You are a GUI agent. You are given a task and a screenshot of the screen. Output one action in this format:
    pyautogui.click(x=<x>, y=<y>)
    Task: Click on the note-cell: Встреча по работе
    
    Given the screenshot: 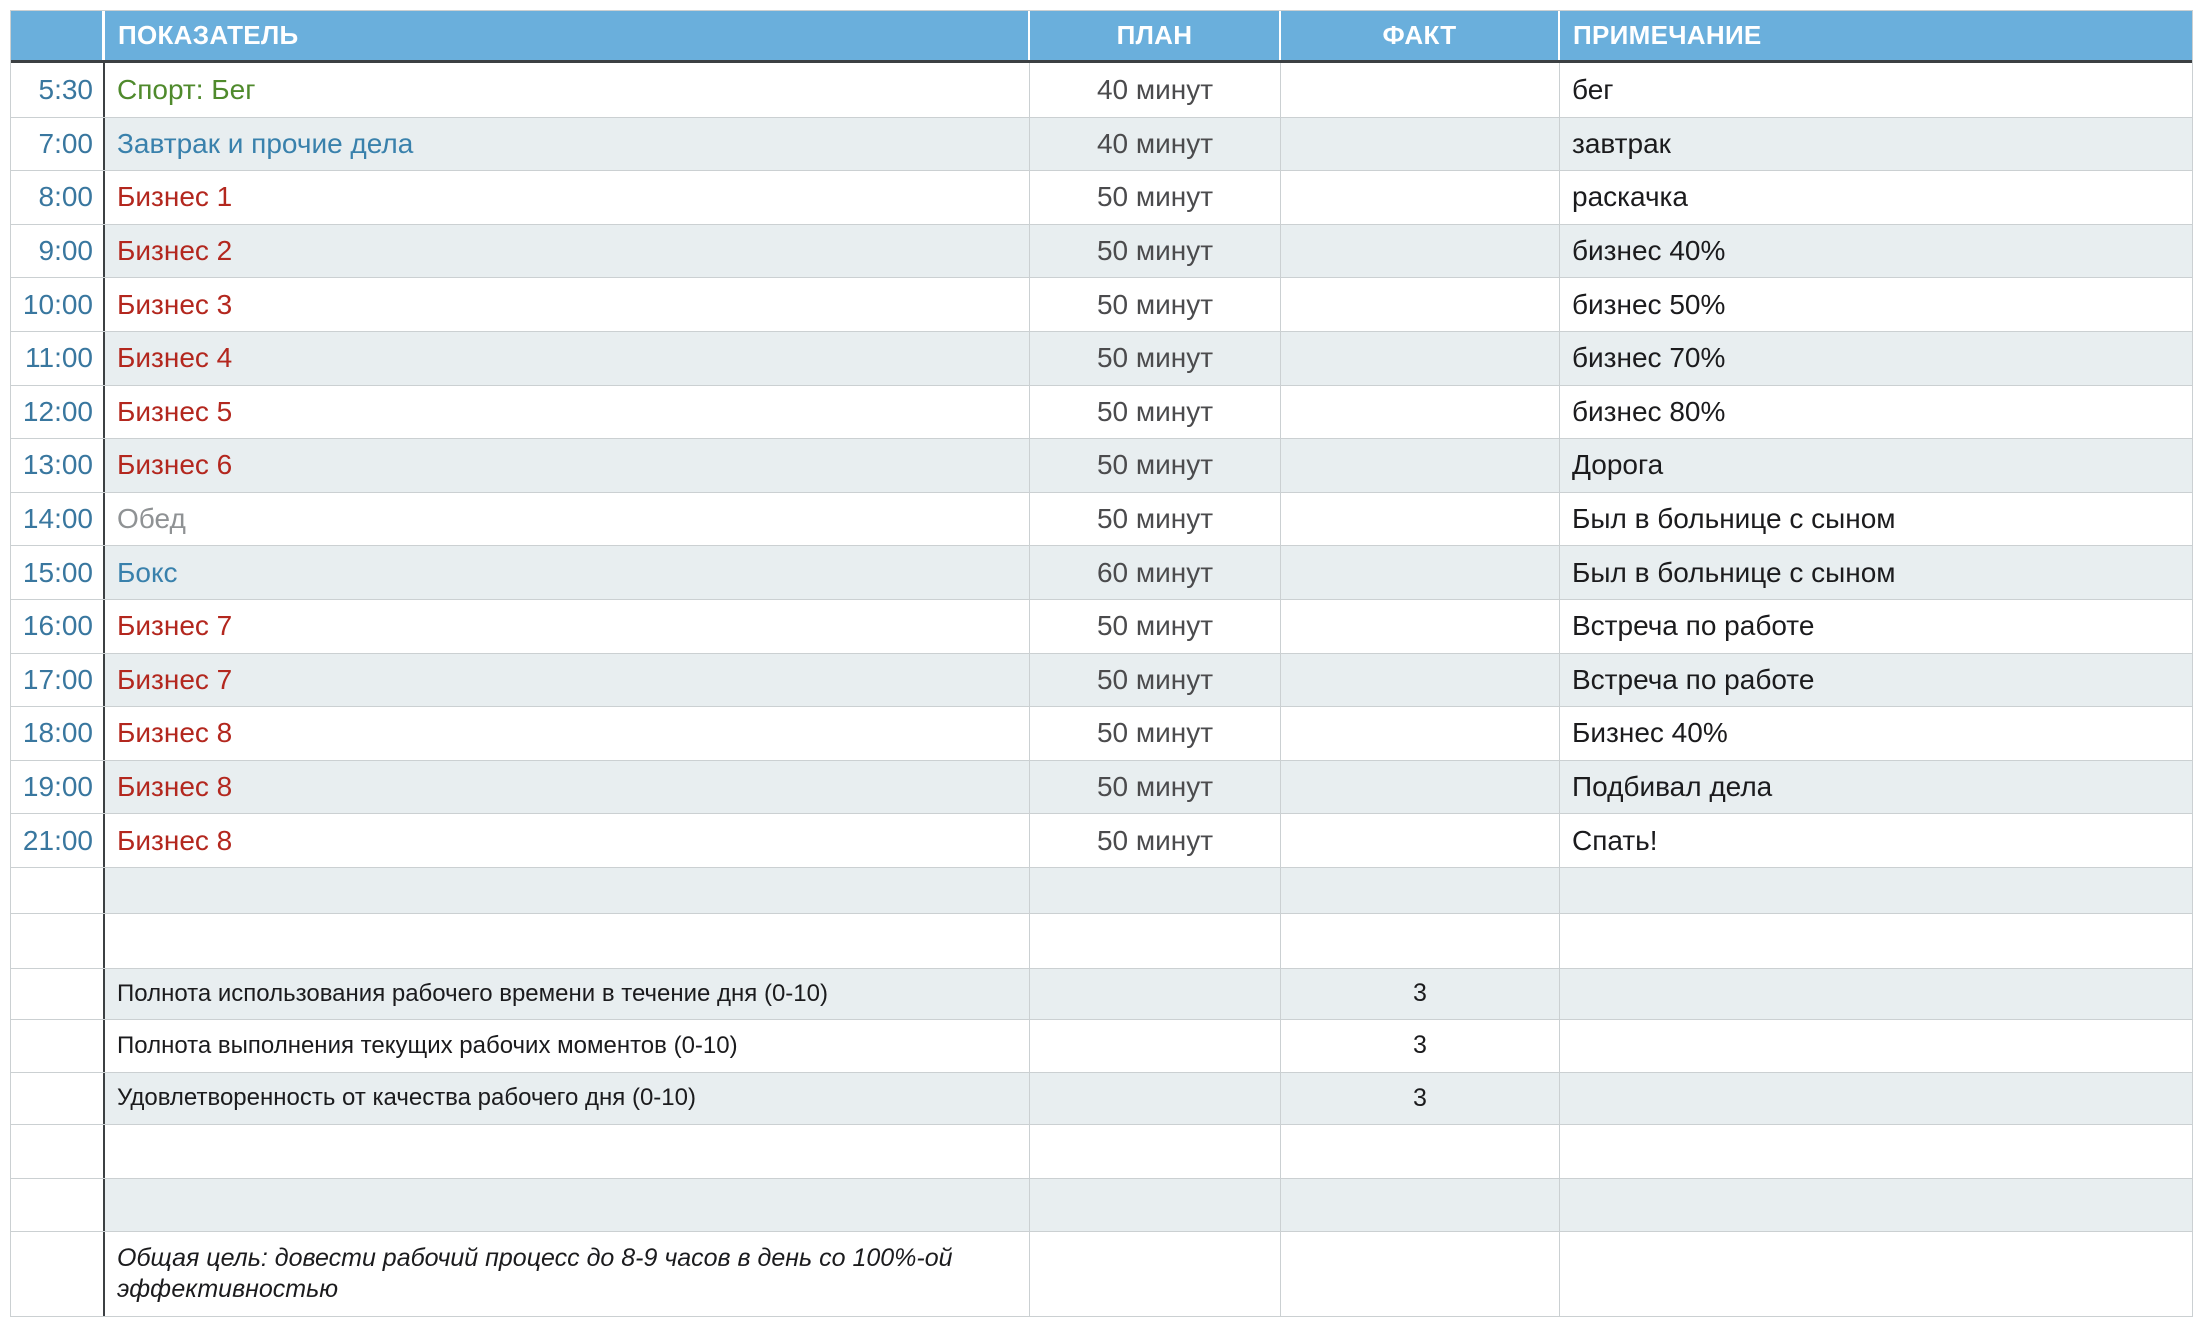 What is the action you would take?
    pyautogui.click(x=1693, y=626)
    